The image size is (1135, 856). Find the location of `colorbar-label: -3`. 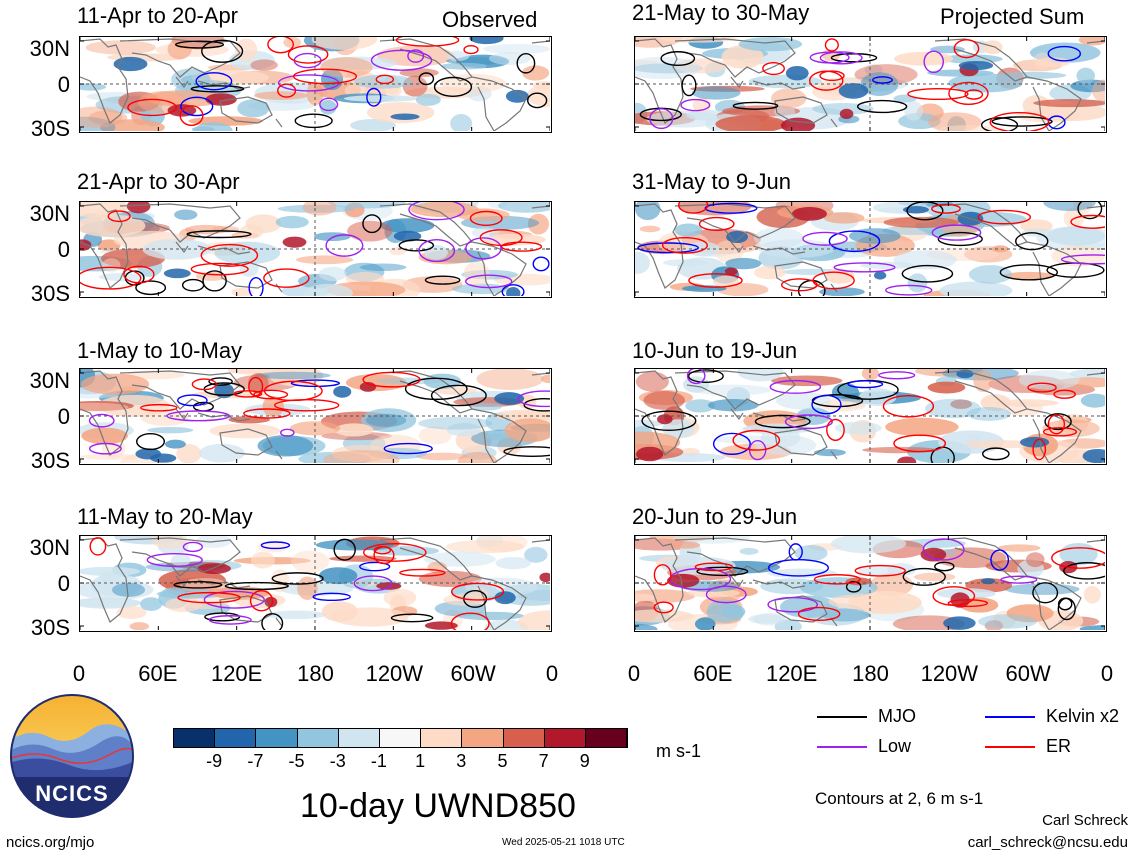

colorbar-label: -3 is located at coordinates (337, 761).